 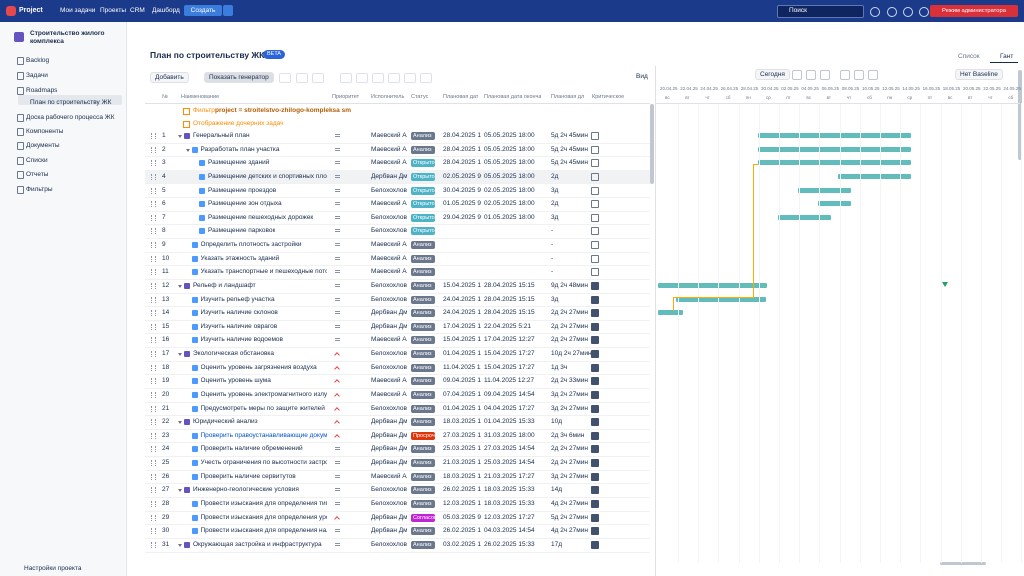 What do you see at coordinates (39, 189) in the screenshot?
I see `sidebar-item: Фильтры` at bounding box center [39, 189].